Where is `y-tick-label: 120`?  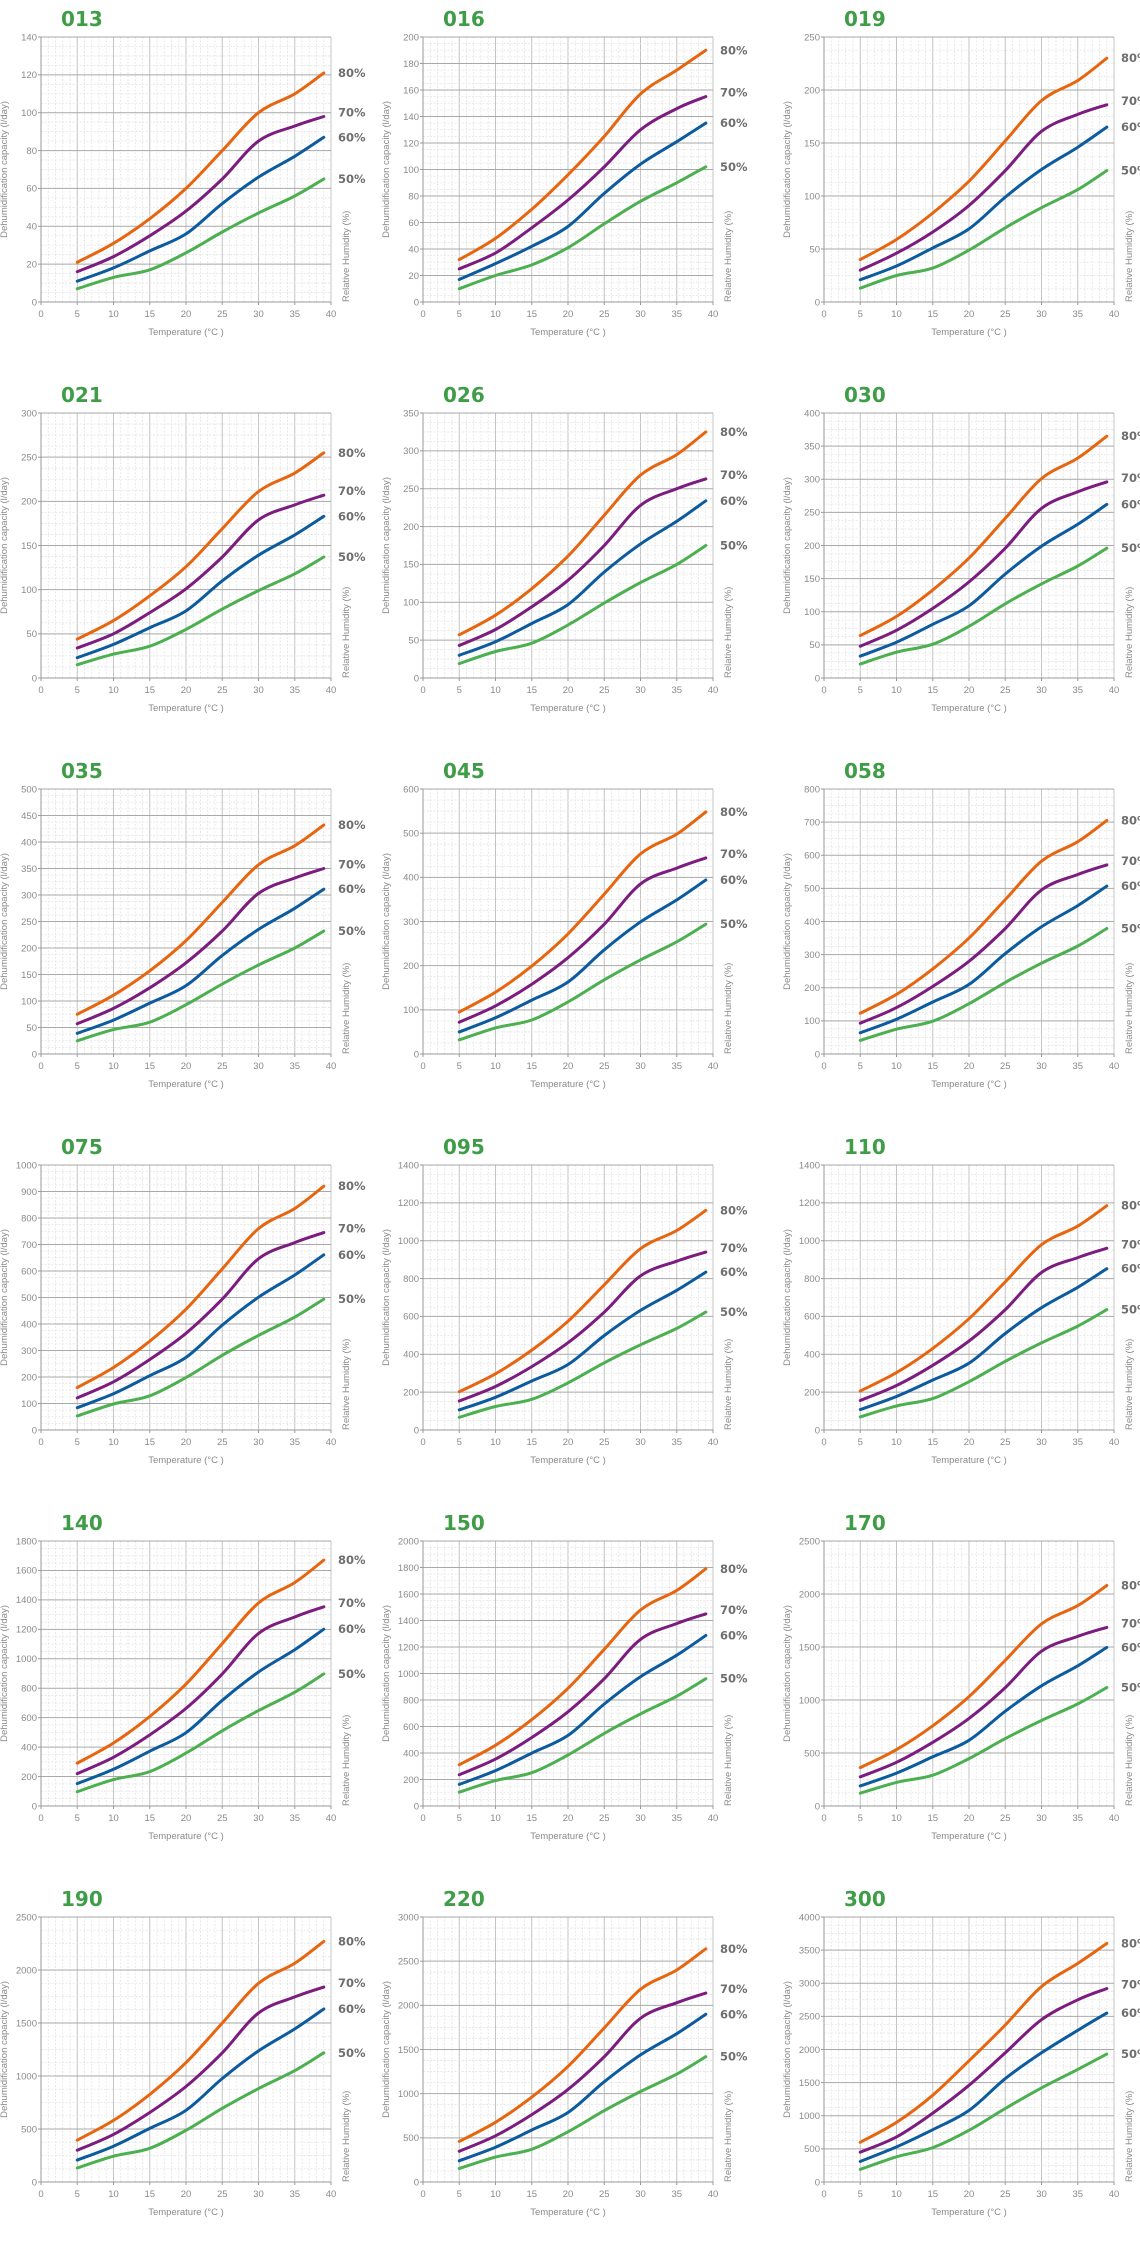
y-tick-label: 120 is located at coordinates (411, 143).